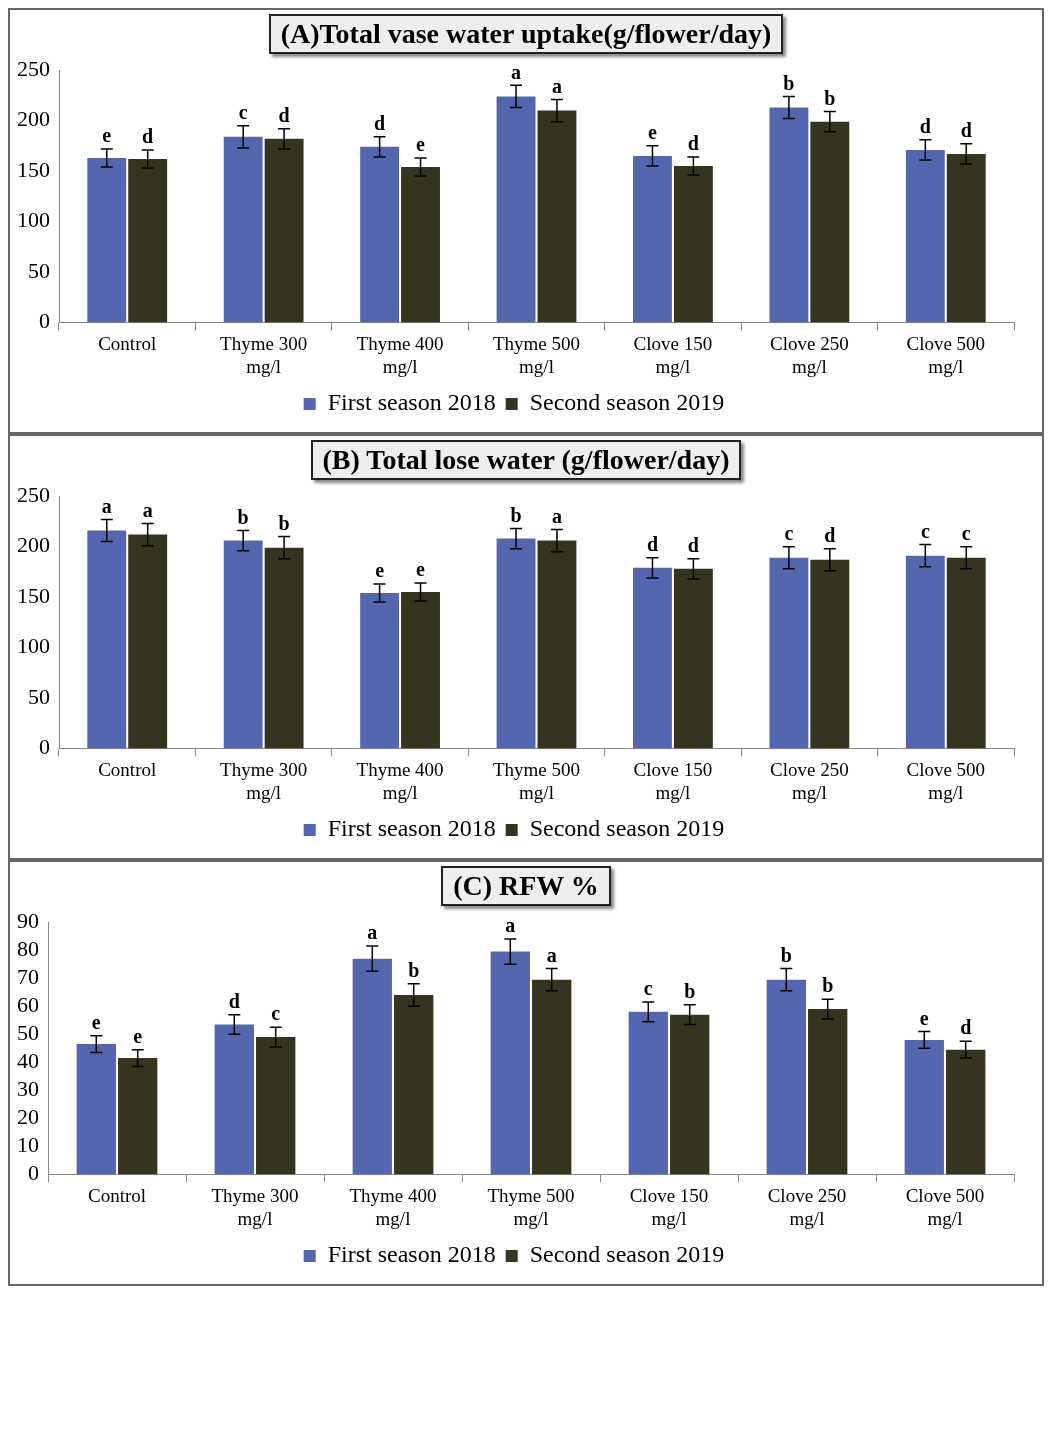  Describe the element at coordinates (526, 886) in the screenshot. I see `chart-title: (C) RFW %` at that location.